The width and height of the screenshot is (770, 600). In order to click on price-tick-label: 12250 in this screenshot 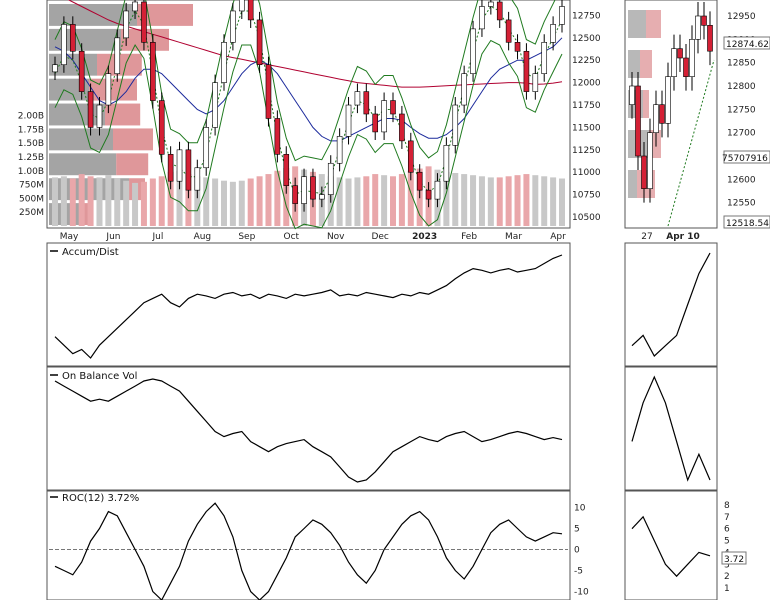, I will do `click(586, 61)`.